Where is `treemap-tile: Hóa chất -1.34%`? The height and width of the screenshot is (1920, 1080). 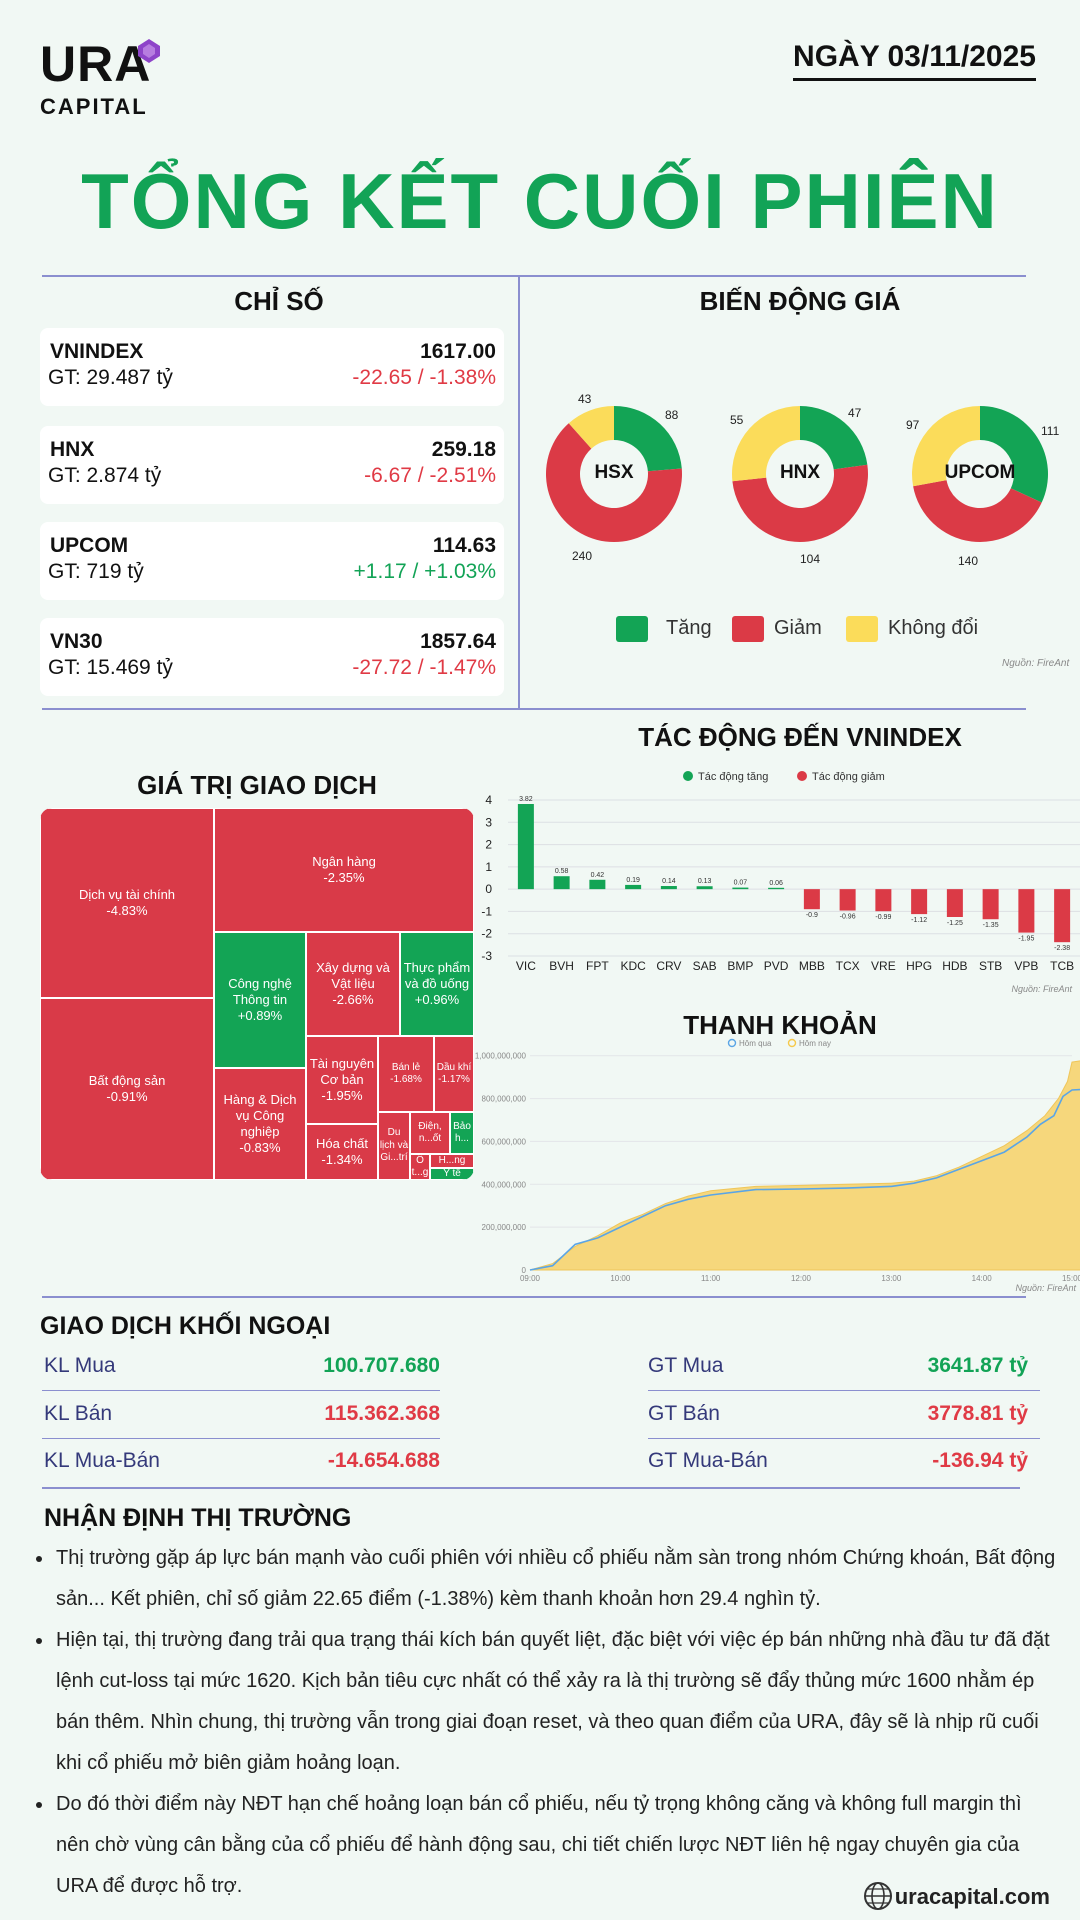
treemap-tile: Hóa chất -1.34% is located at coordinates (342, 1152).